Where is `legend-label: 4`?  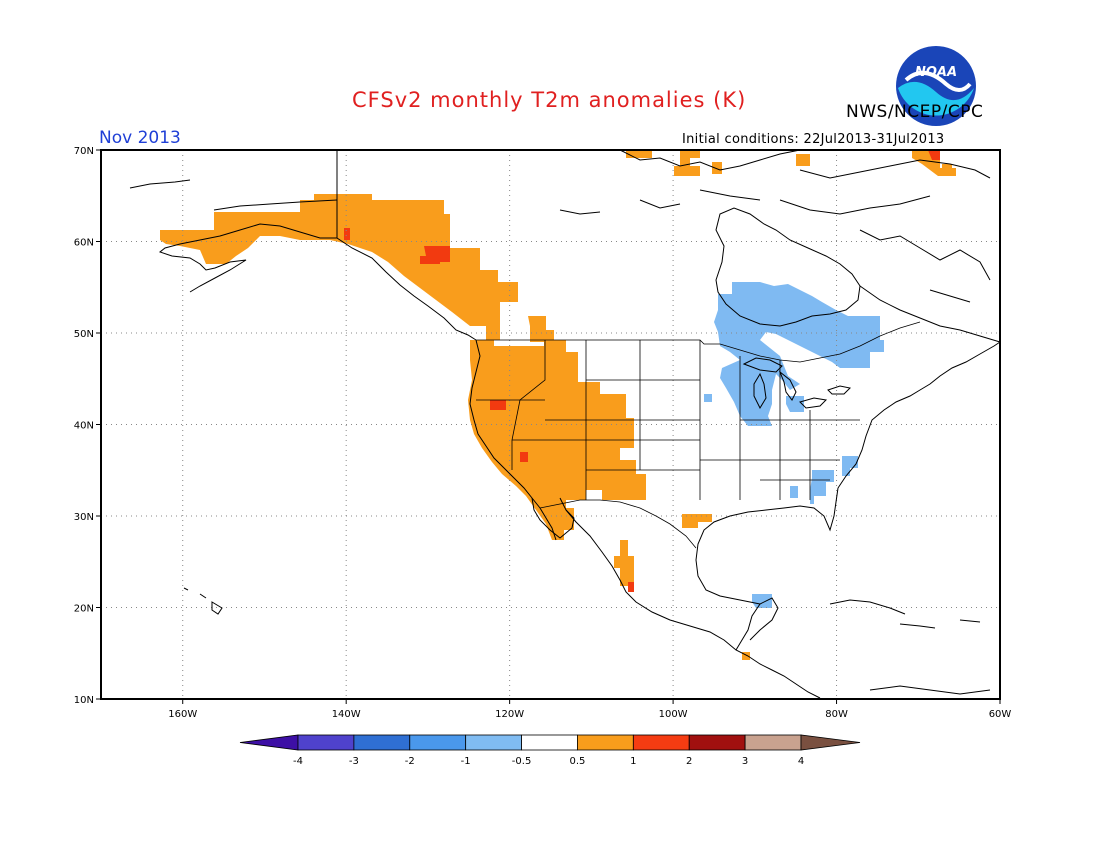 legend-label: 4 is located at coordinates (801, 761).